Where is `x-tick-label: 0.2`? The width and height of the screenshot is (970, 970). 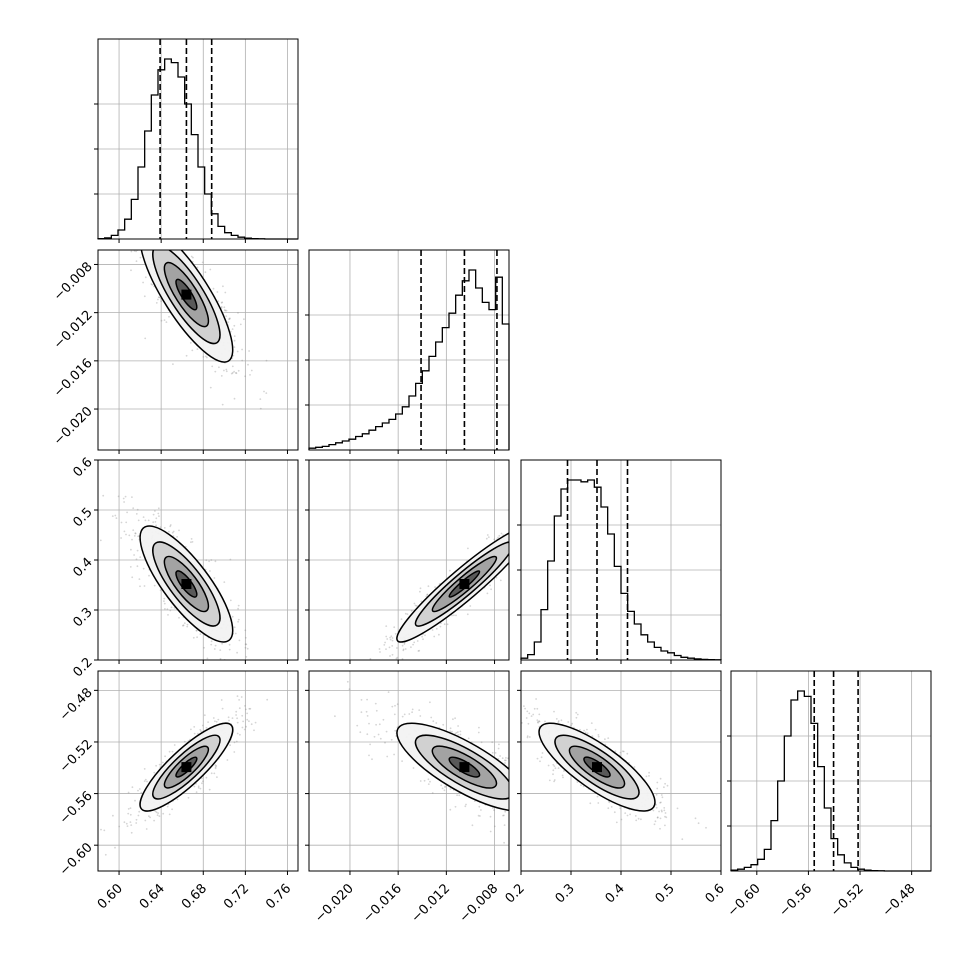
x-tick-label: 0.2 is located at coordinates (515, 893).